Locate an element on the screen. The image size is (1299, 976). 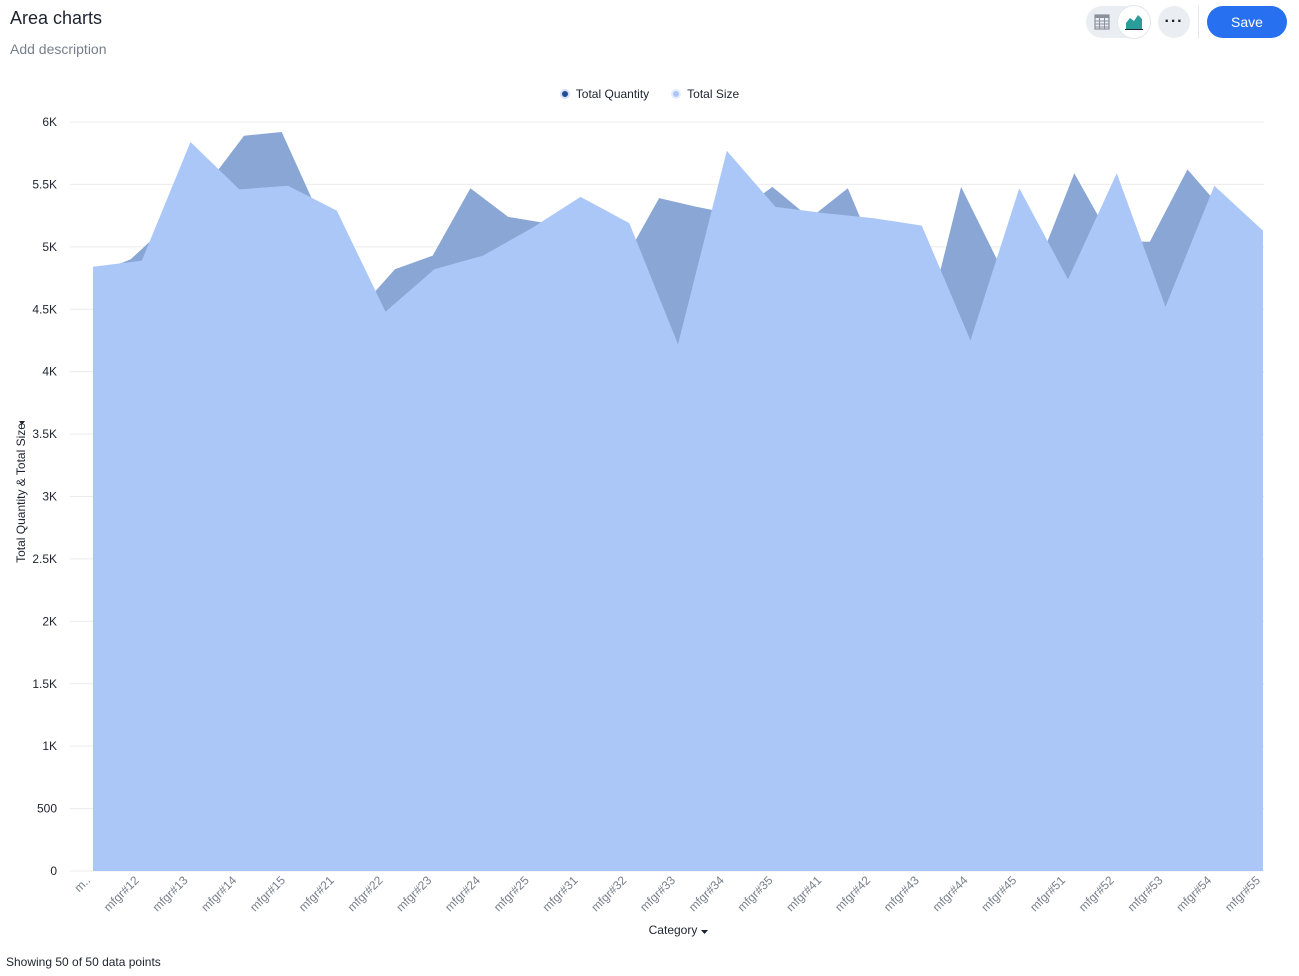
x-tick-label: mfgr#23 is located at coordinates (413, 893).